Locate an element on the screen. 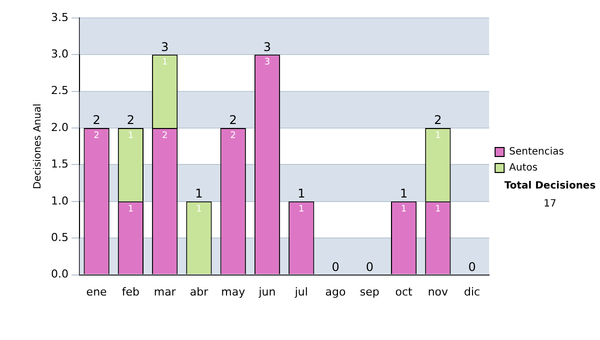 The height and width of the screenshot is (340, 600). x-tick-label: may is located at coordinates (233, 291).